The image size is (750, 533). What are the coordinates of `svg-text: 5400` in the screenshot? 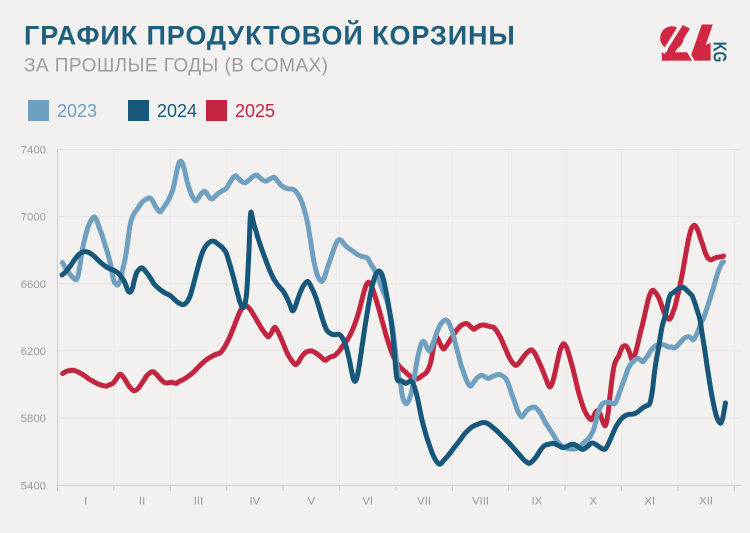 It's located at (33, 486).